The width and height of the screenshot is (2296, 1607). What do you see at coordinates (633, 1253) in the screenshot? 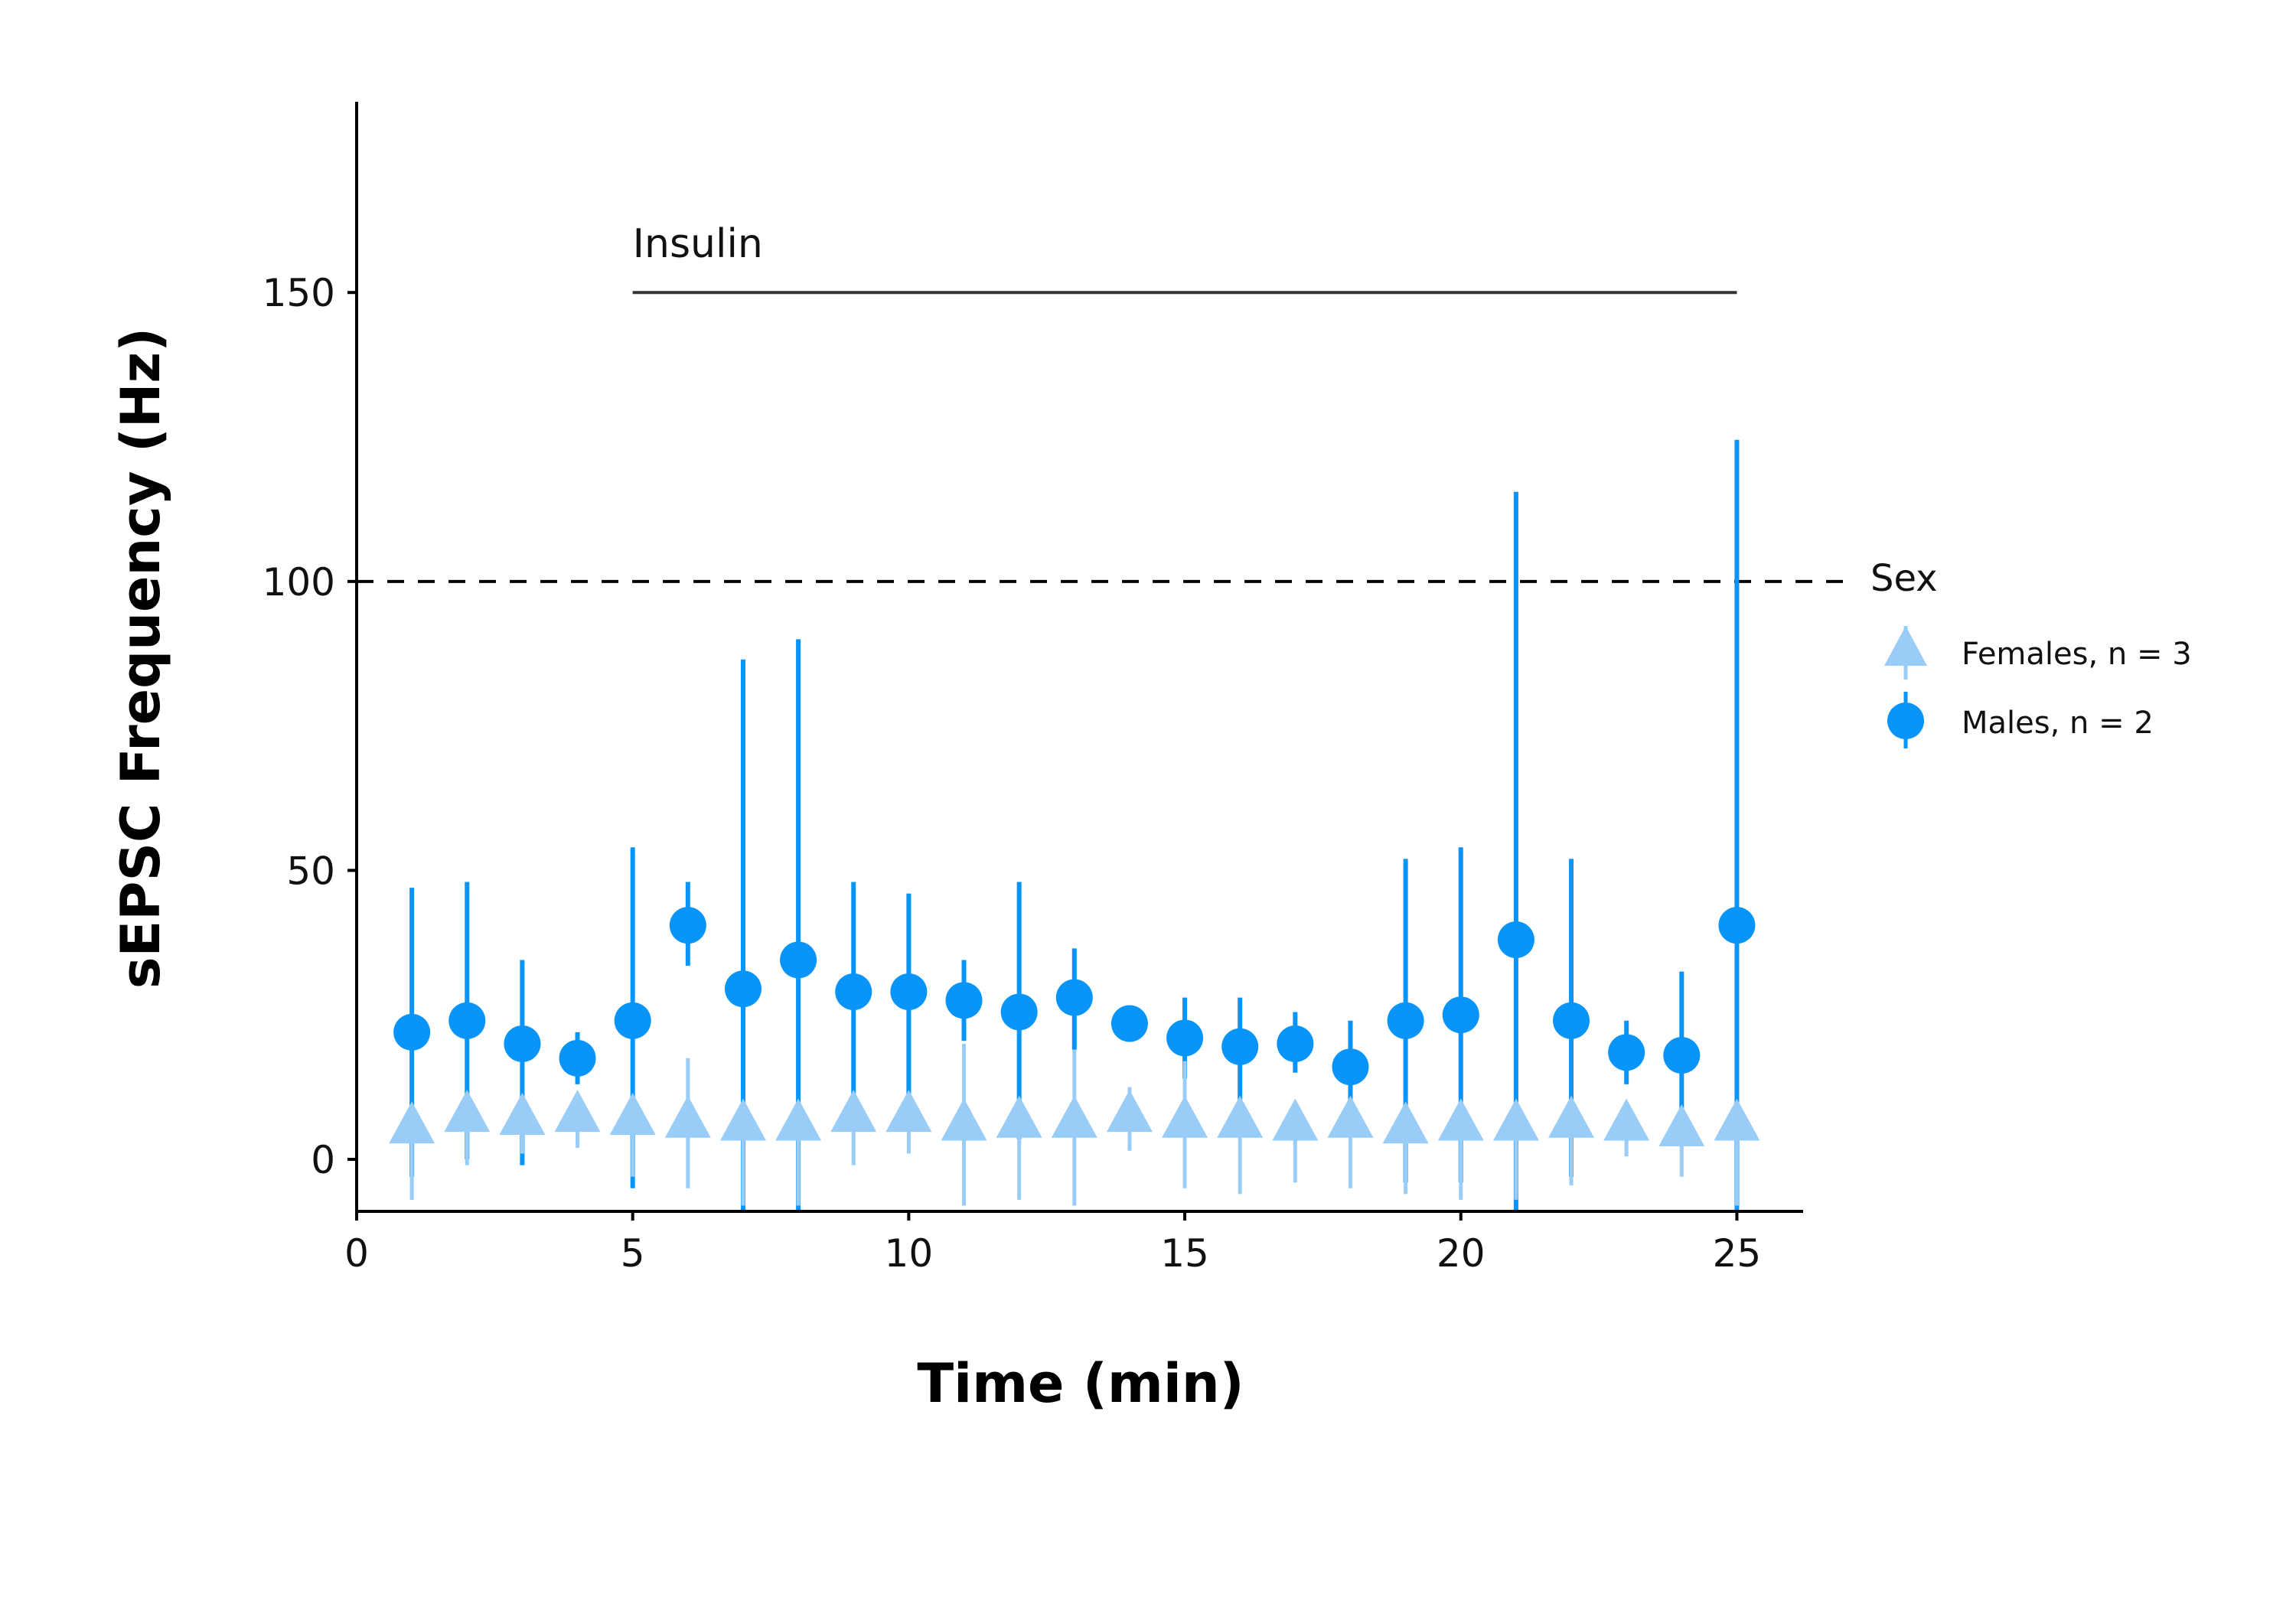
I see `x-tick-label: 5` at bounding box center [633, 1253].